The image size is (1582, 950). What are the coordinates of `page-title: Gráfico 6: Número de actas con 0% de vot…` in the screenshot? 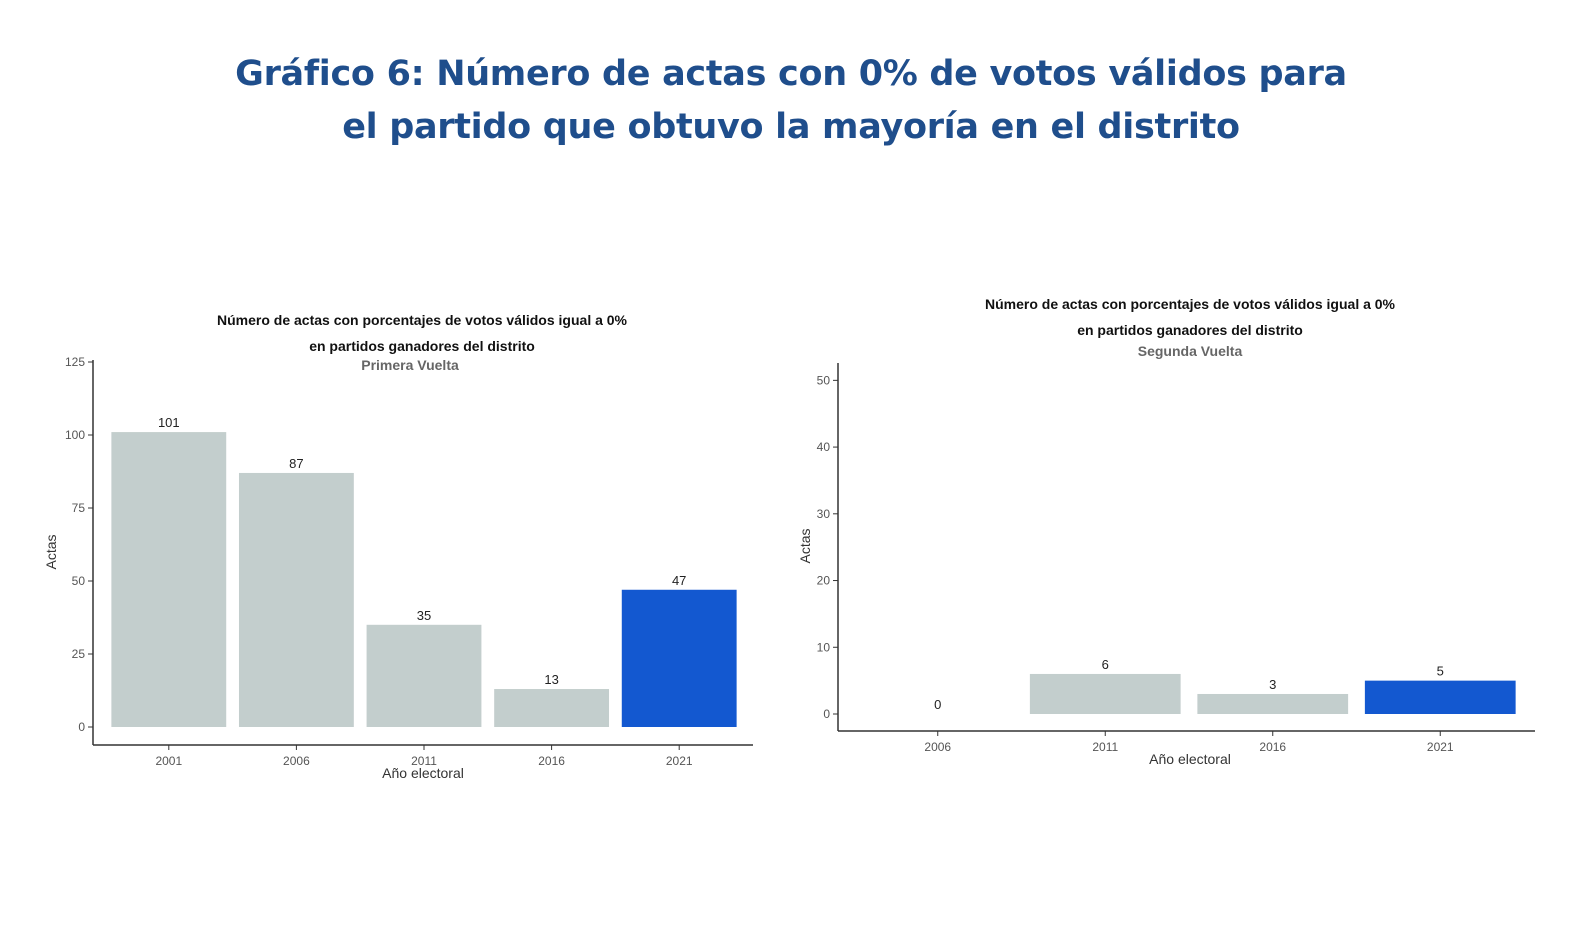 It's located at (791, 101).